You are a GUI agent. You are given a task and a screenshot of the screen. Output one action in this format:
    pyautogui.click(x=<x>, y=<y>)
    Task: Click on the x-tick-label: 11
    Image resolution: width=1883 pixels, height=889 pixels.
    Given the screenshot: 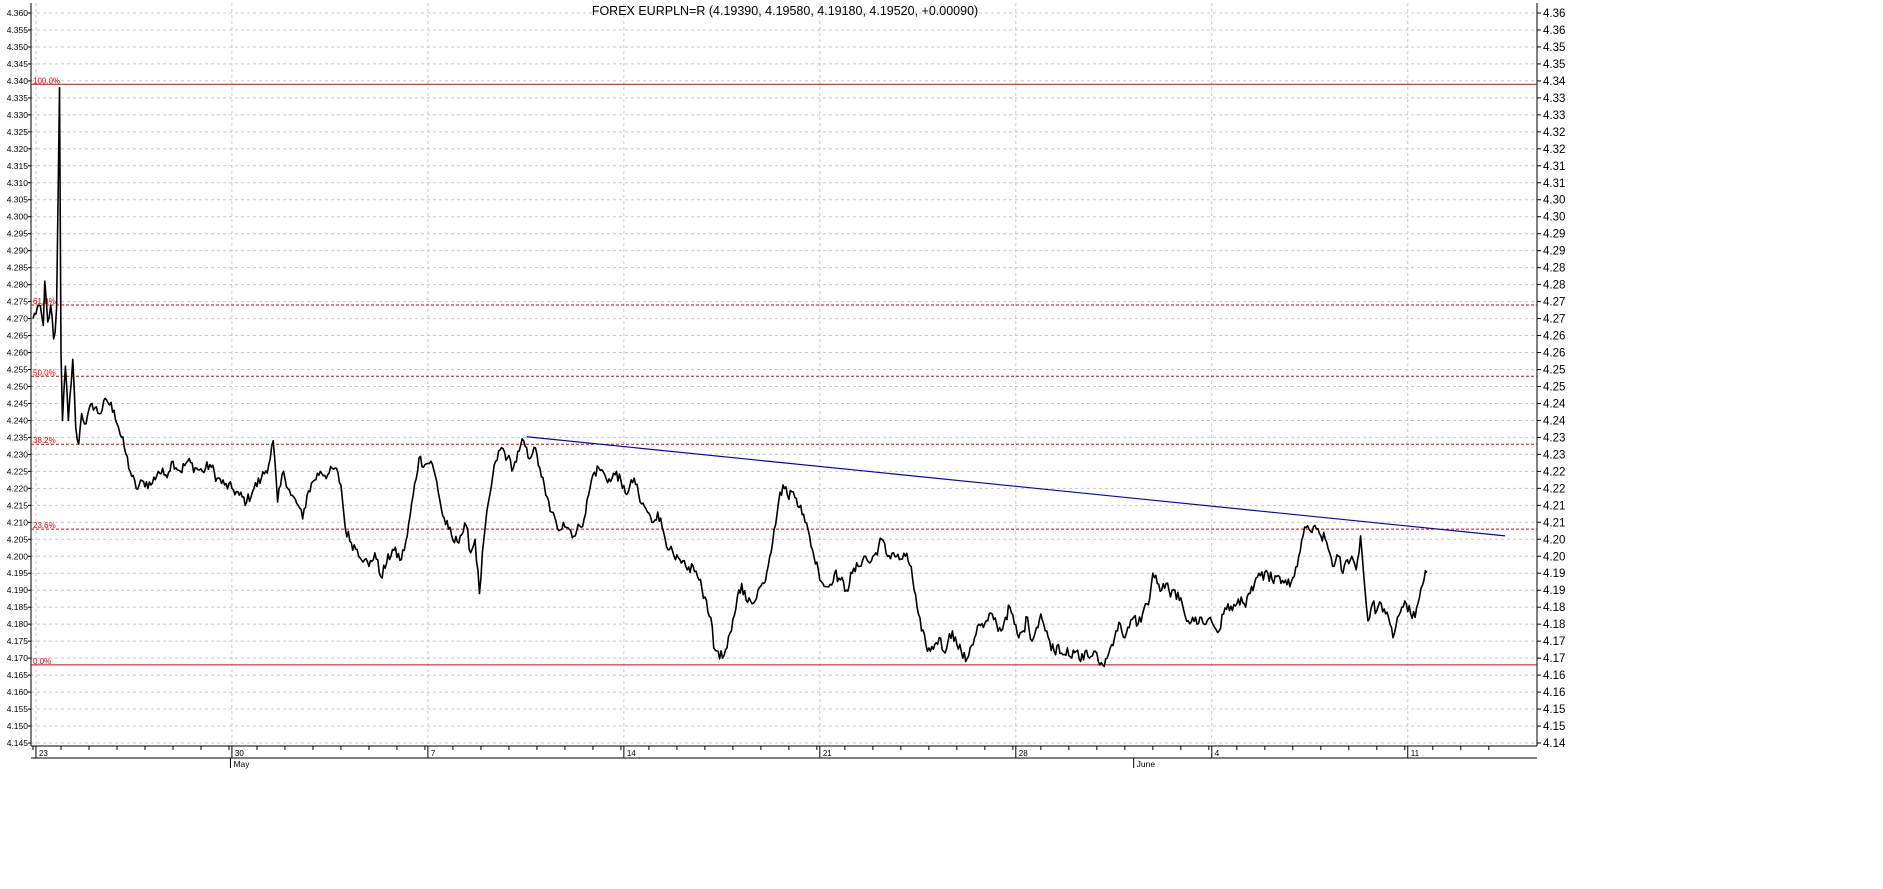 What is the action you would take?
    pyautogui.click(x=1415, y=753)
    